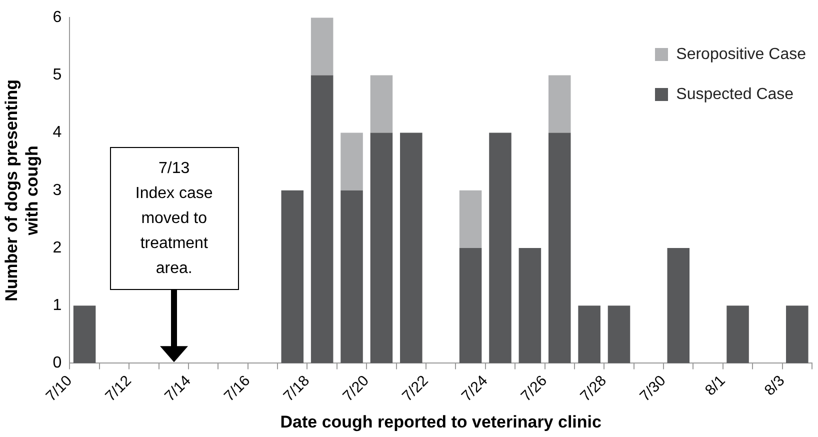 The image size is (818, 437). Describe the element at coordinates (57, 17) in the screenshot. I see `y-tick-label: 6` at that location.